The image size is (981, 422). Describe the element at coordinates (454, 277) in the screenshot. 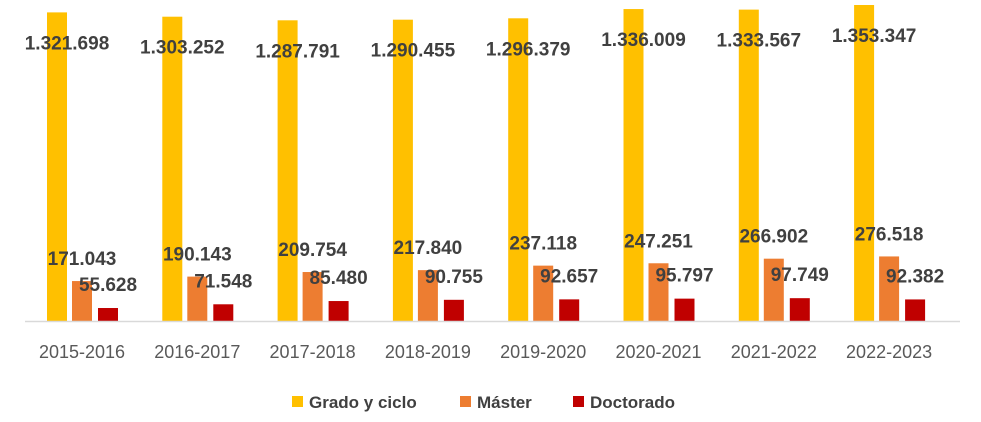

I see `data-label: 90.755` at that location.